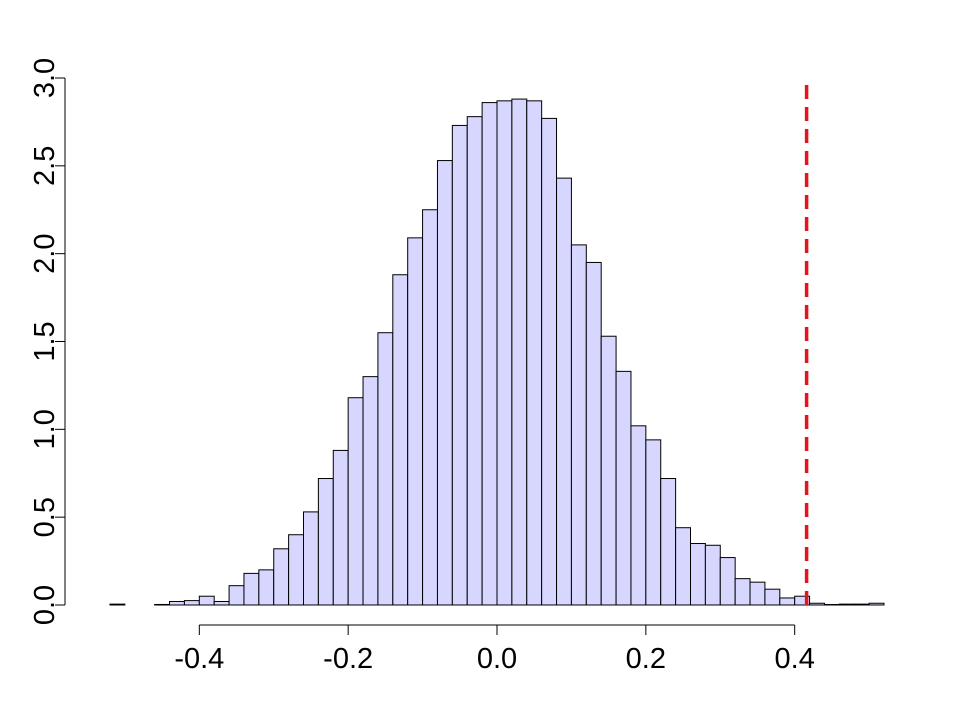 The image size is (956, 724). I want to click on y-tick-label: 2.0, so click(45, 254).